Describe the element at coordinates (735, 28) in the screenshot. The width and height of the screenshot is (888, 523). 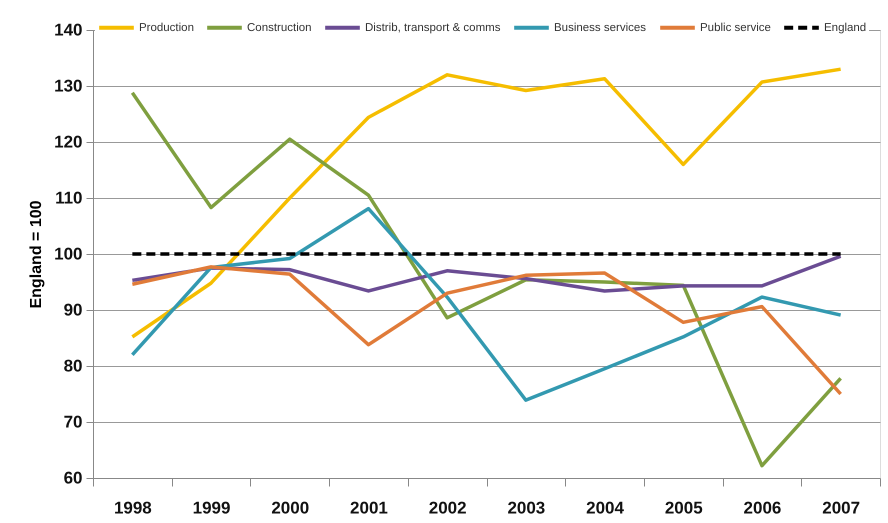
I see `legend-label: Public service` at that location.